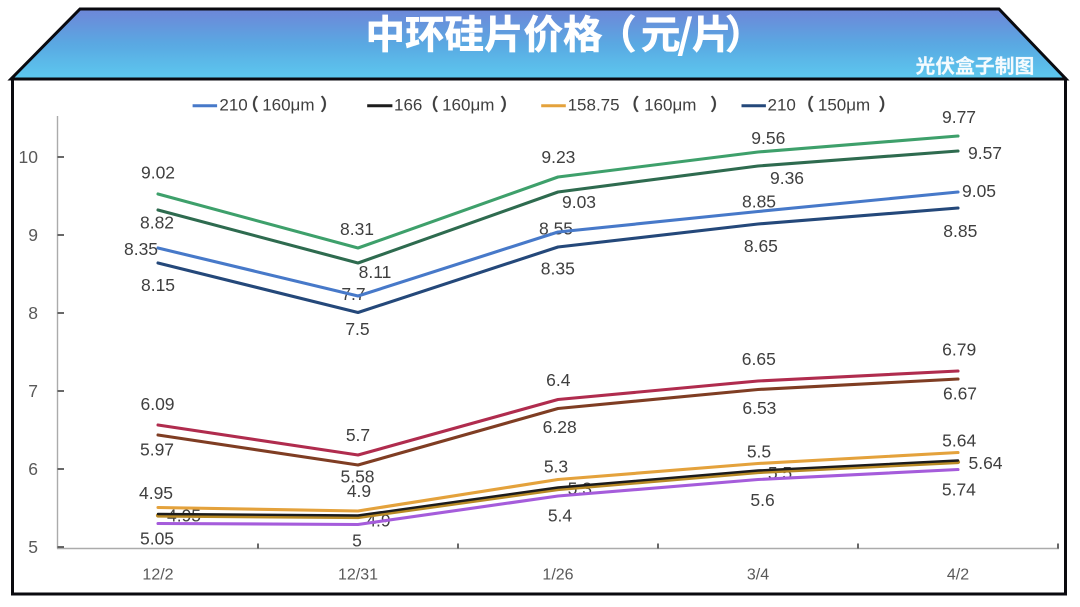 This screenshot has height=607, width=1080. Describe the element at coordinates (758, 575) in the screenshot. I see `svg-text: 3/4` at that location.